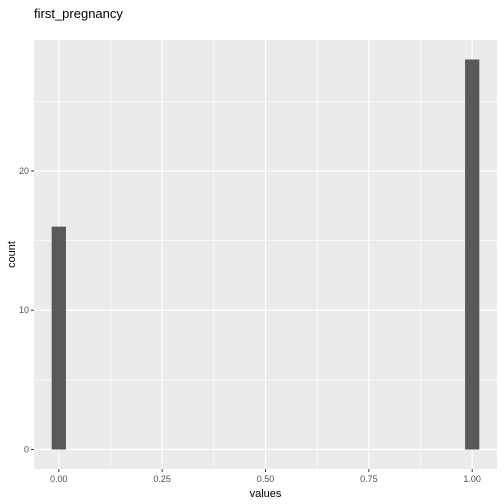 The image size is (504, 504). Describe the element at coordinates (78, 13) in the screenshot. I see `chart-title: first_pregnancy` at that location.